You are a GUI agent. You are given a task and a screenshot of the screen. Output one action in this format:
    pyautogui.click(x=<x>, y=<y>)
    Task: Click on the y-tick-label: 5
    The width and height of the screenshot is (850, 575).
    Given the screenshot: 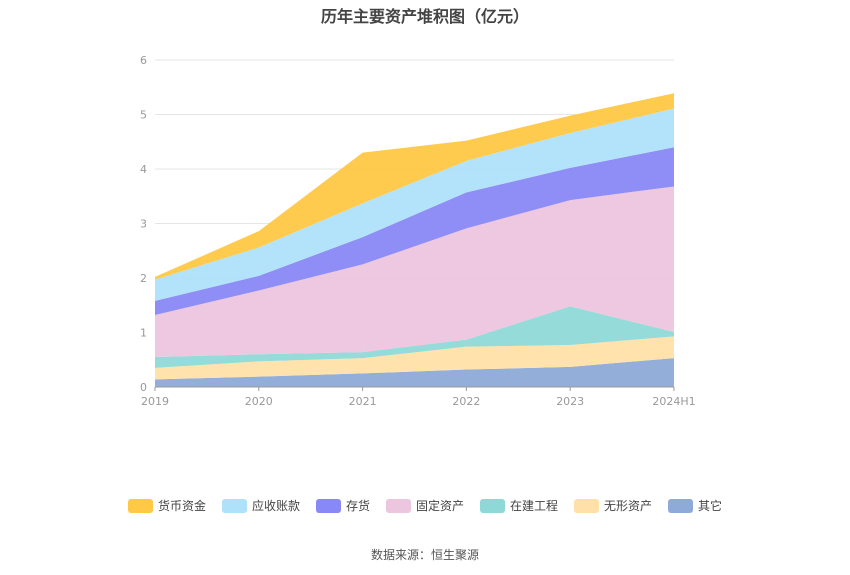 What is the action you would take?
    pyautogui.click(x=143, y=115)
    